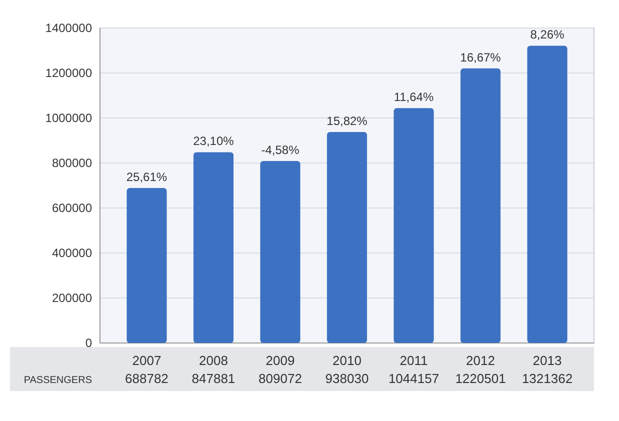  I want to click on y-tick-label: 1400000, so click(68, 28).